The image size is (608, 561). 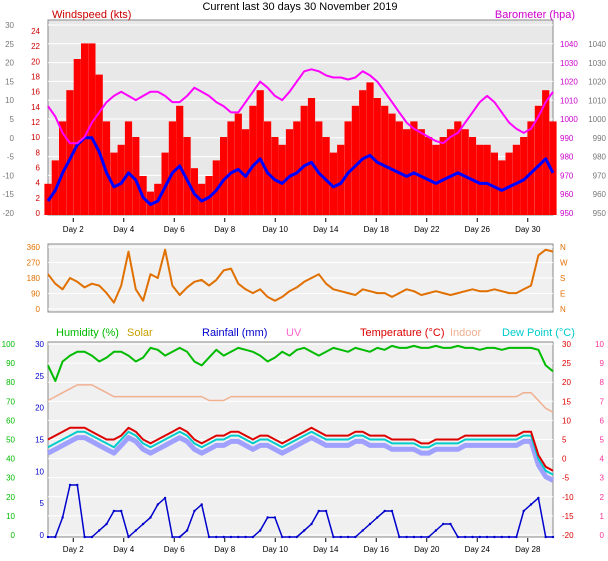 I want to click on outer-right-tick-label: 970, so click(x=600, y=175).